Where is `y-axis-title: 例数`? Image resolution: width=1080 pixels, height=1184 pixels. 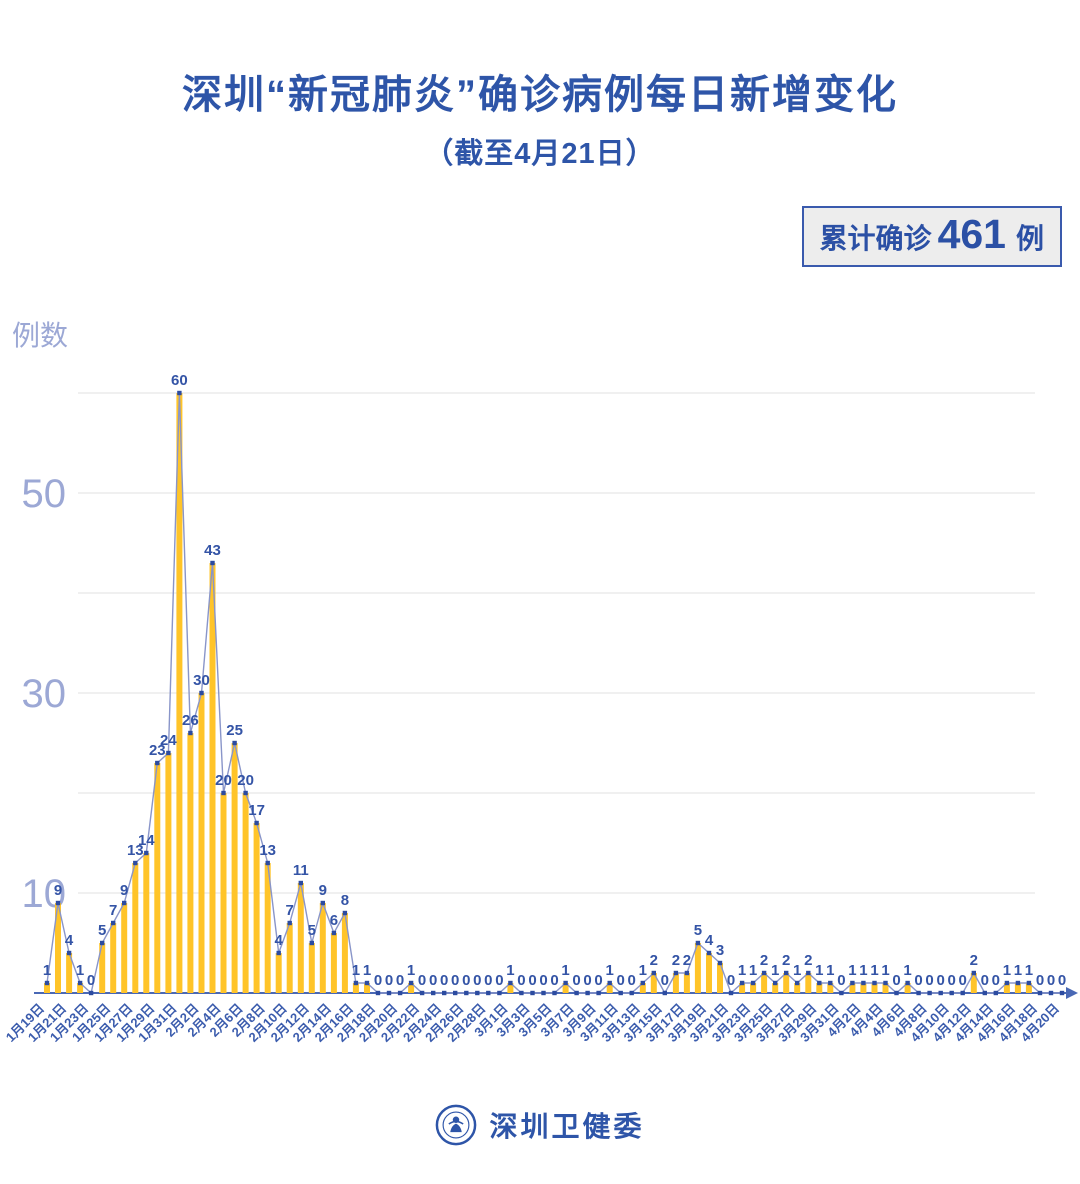
y-axis-title: 例数 is located at coordinates (40, 335).